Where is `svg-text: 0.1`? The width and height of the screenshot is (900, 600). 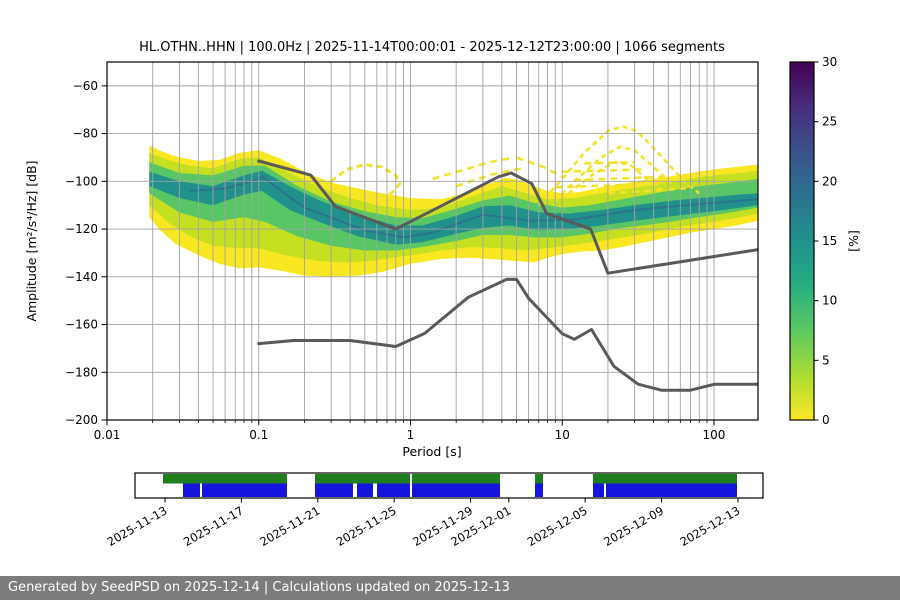
svg-text: 0.1 is located at coordinates (258, 435).